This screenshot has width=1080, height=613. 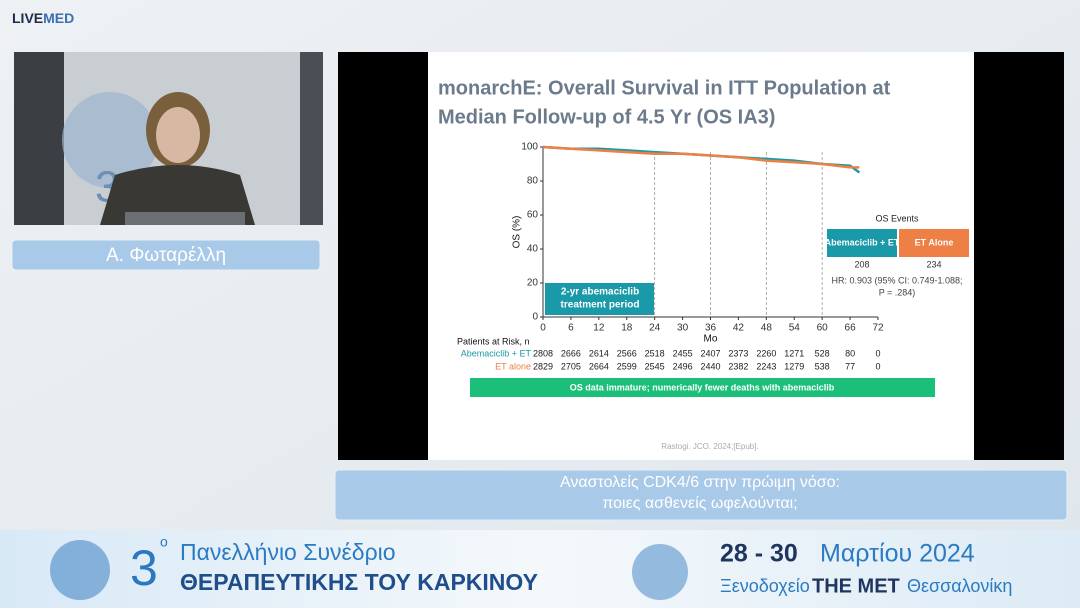 I want to click on y-axis-label: OS (%), so click(x=517, y=232).